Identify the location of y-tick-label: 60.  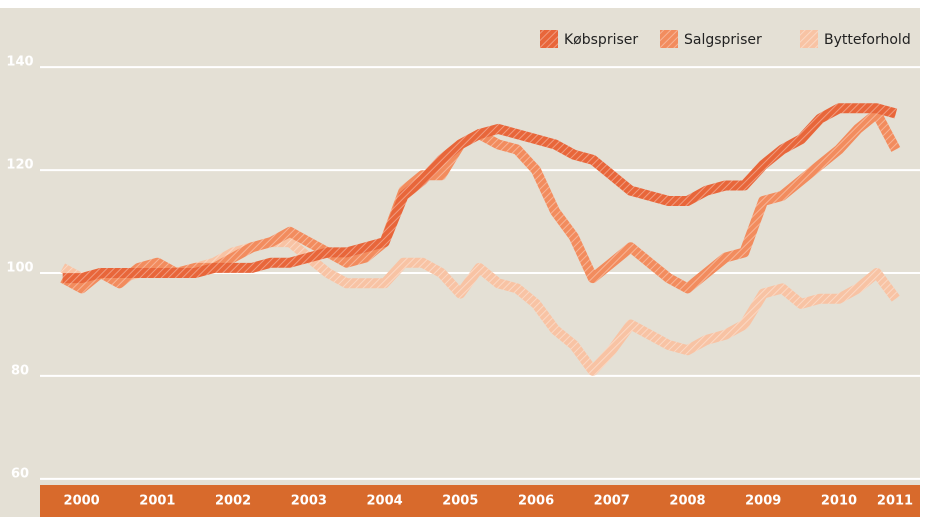
(20, 473).